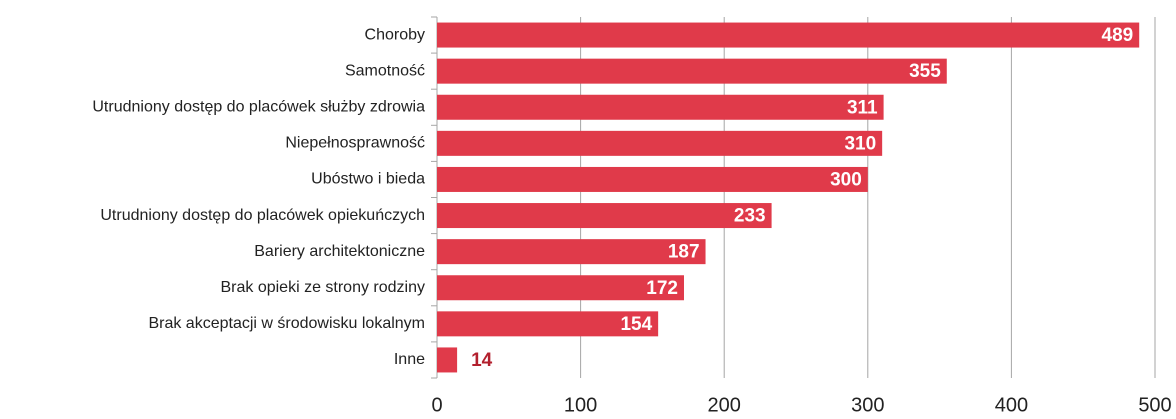  Describe the element at coordinates (339, 251) in the screenshot. I see `y-tick-label: Bariery architektoniczne` at that location.